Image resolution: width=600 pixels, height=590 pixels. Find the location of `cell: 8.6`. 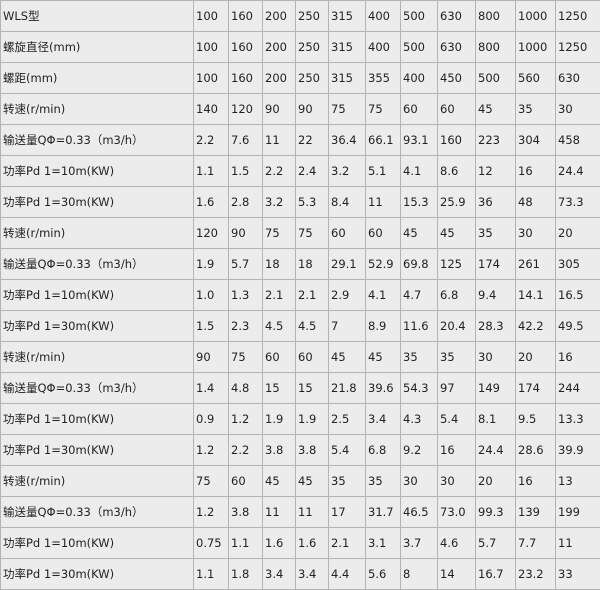

cell: 8.6 is located at coordinates (456, 171).